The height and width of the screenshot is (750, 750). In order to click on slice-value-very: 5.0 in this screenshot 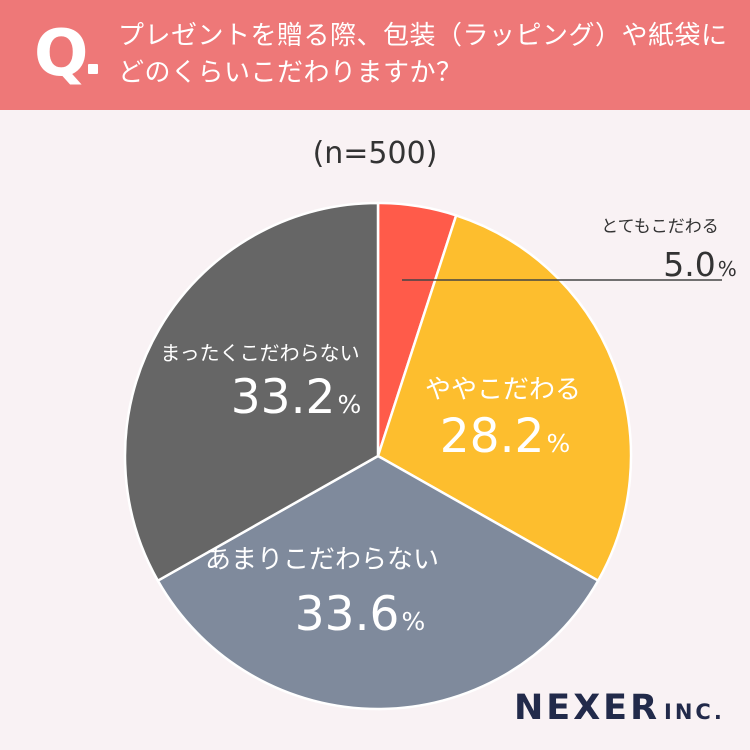, I will do `click(689, 264)`.